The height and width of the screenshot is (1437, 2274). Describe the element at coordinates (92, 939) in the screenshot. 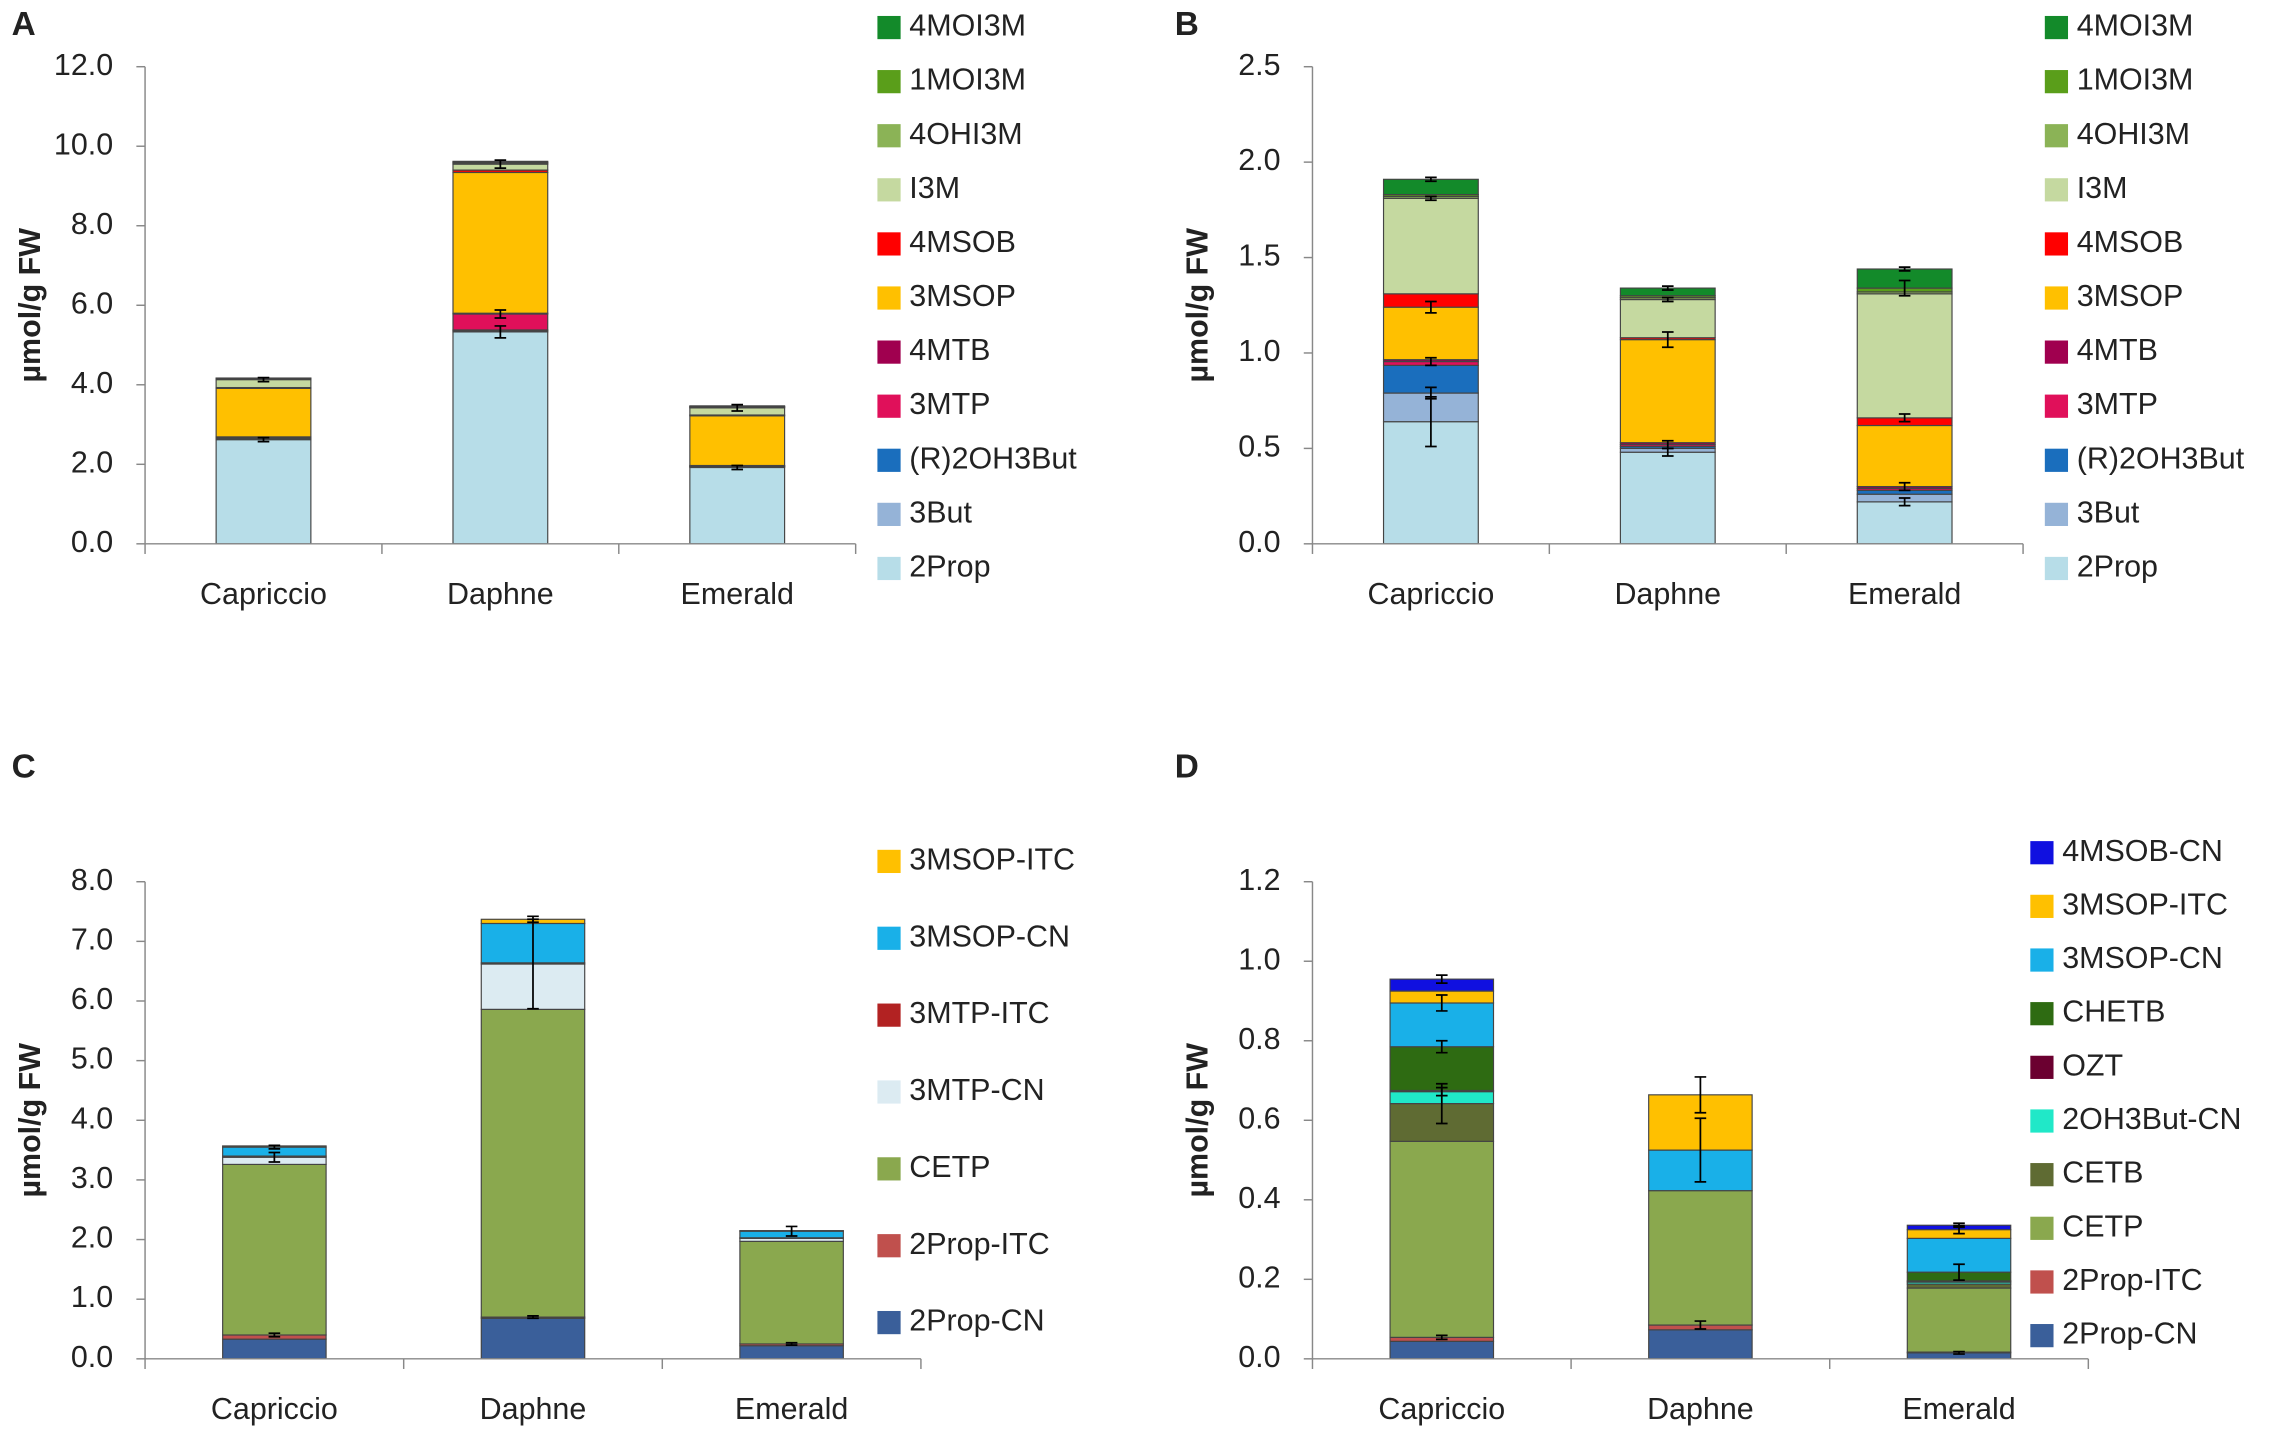

I see `y-tick-label: 7.0` at that location.